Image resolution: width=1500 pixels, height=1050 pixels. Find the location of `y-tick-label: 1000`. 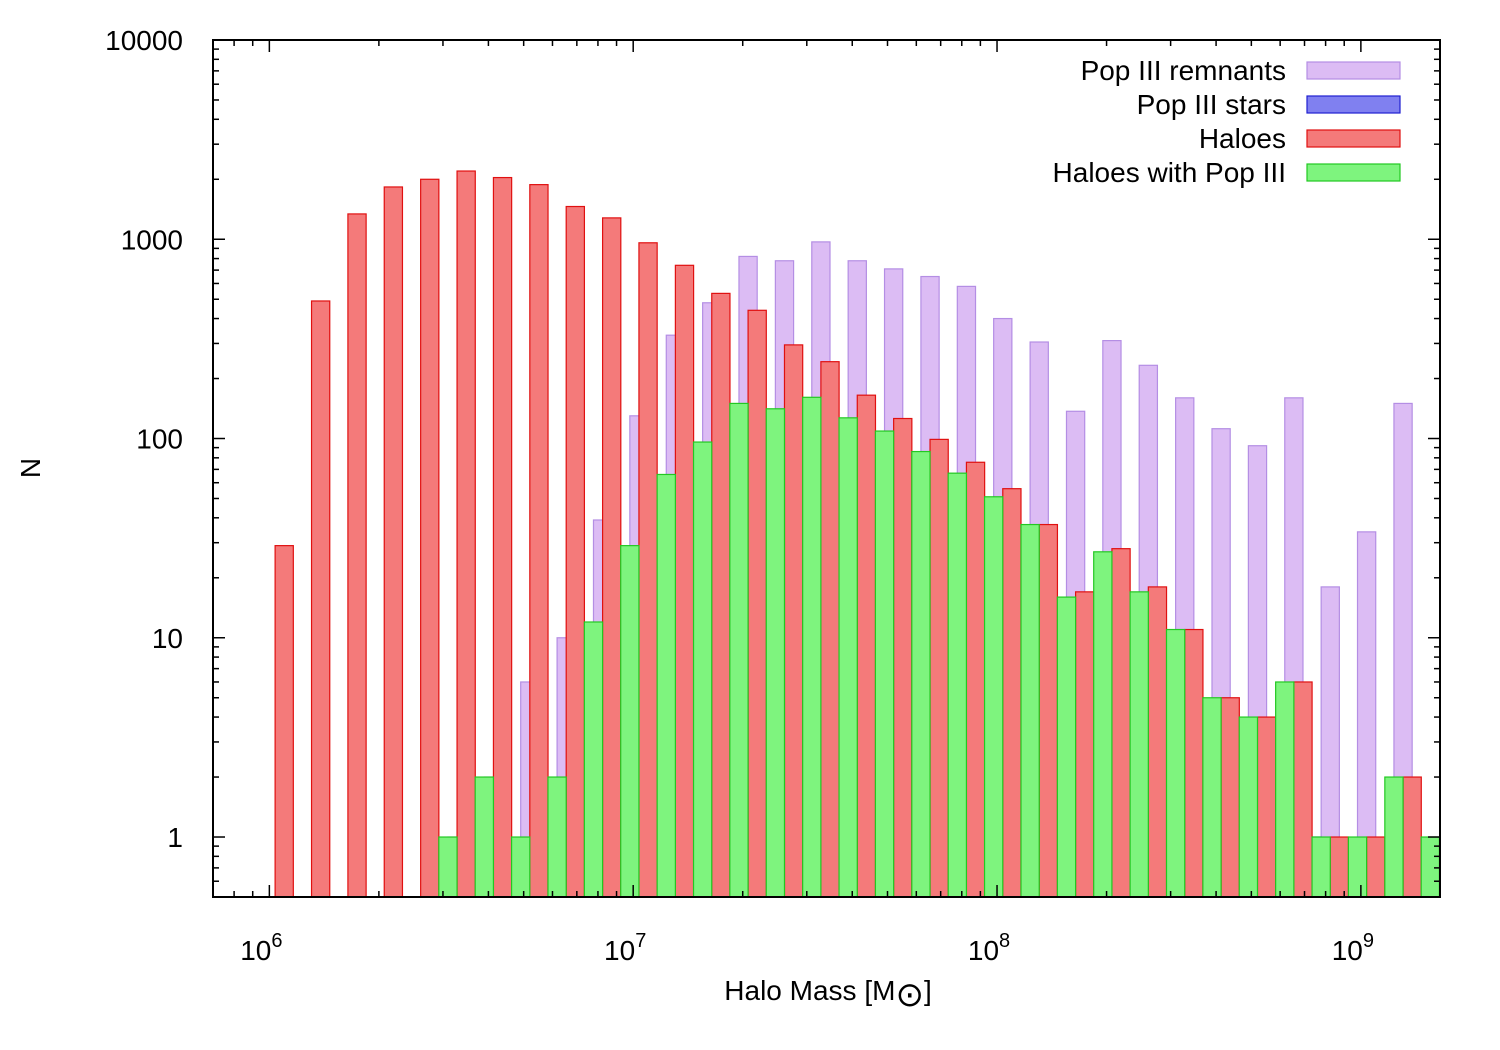

y-tick-label: 1000 is located at coordinates (152, 239).